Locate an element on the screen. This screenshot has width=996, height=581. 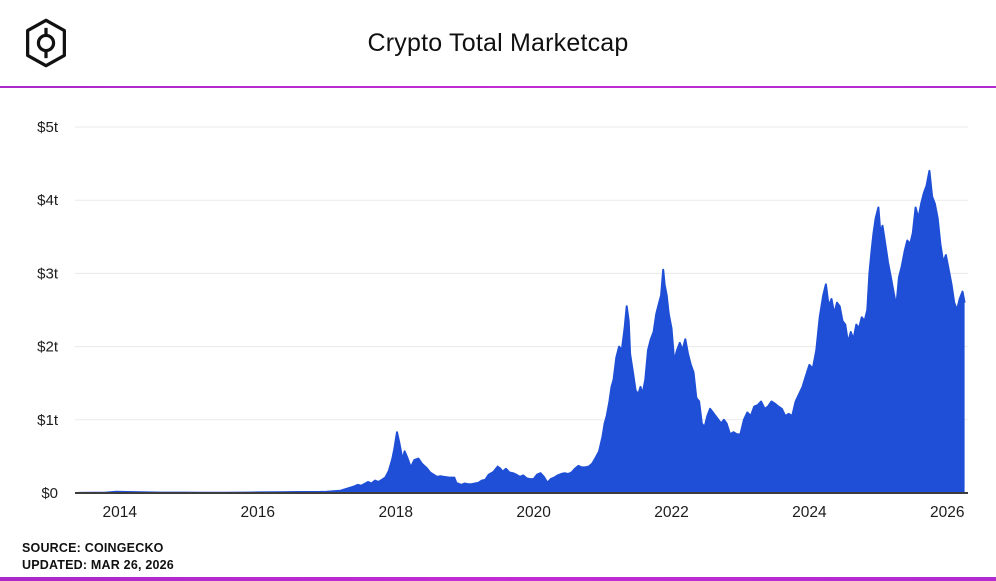
bottom-accent-bar is located at coordinates (498, 579).